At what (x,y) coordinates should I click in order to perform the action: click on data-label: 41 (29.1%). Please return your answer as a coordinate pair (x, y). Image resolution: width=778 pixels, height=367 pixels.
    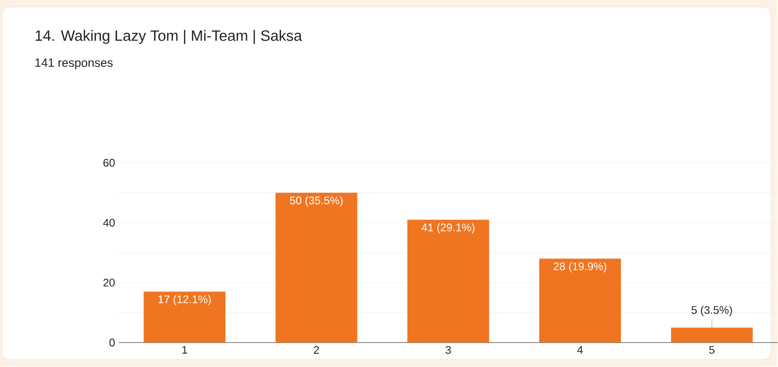
    Looking at the image, I should click on (448, 228).